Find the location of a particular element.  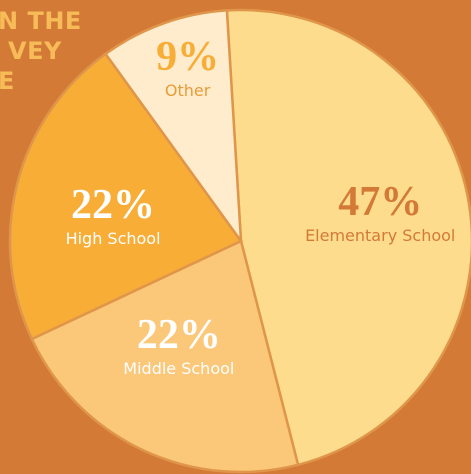

slice-value-middle-school: 22% is located at coordinates (179, 335).